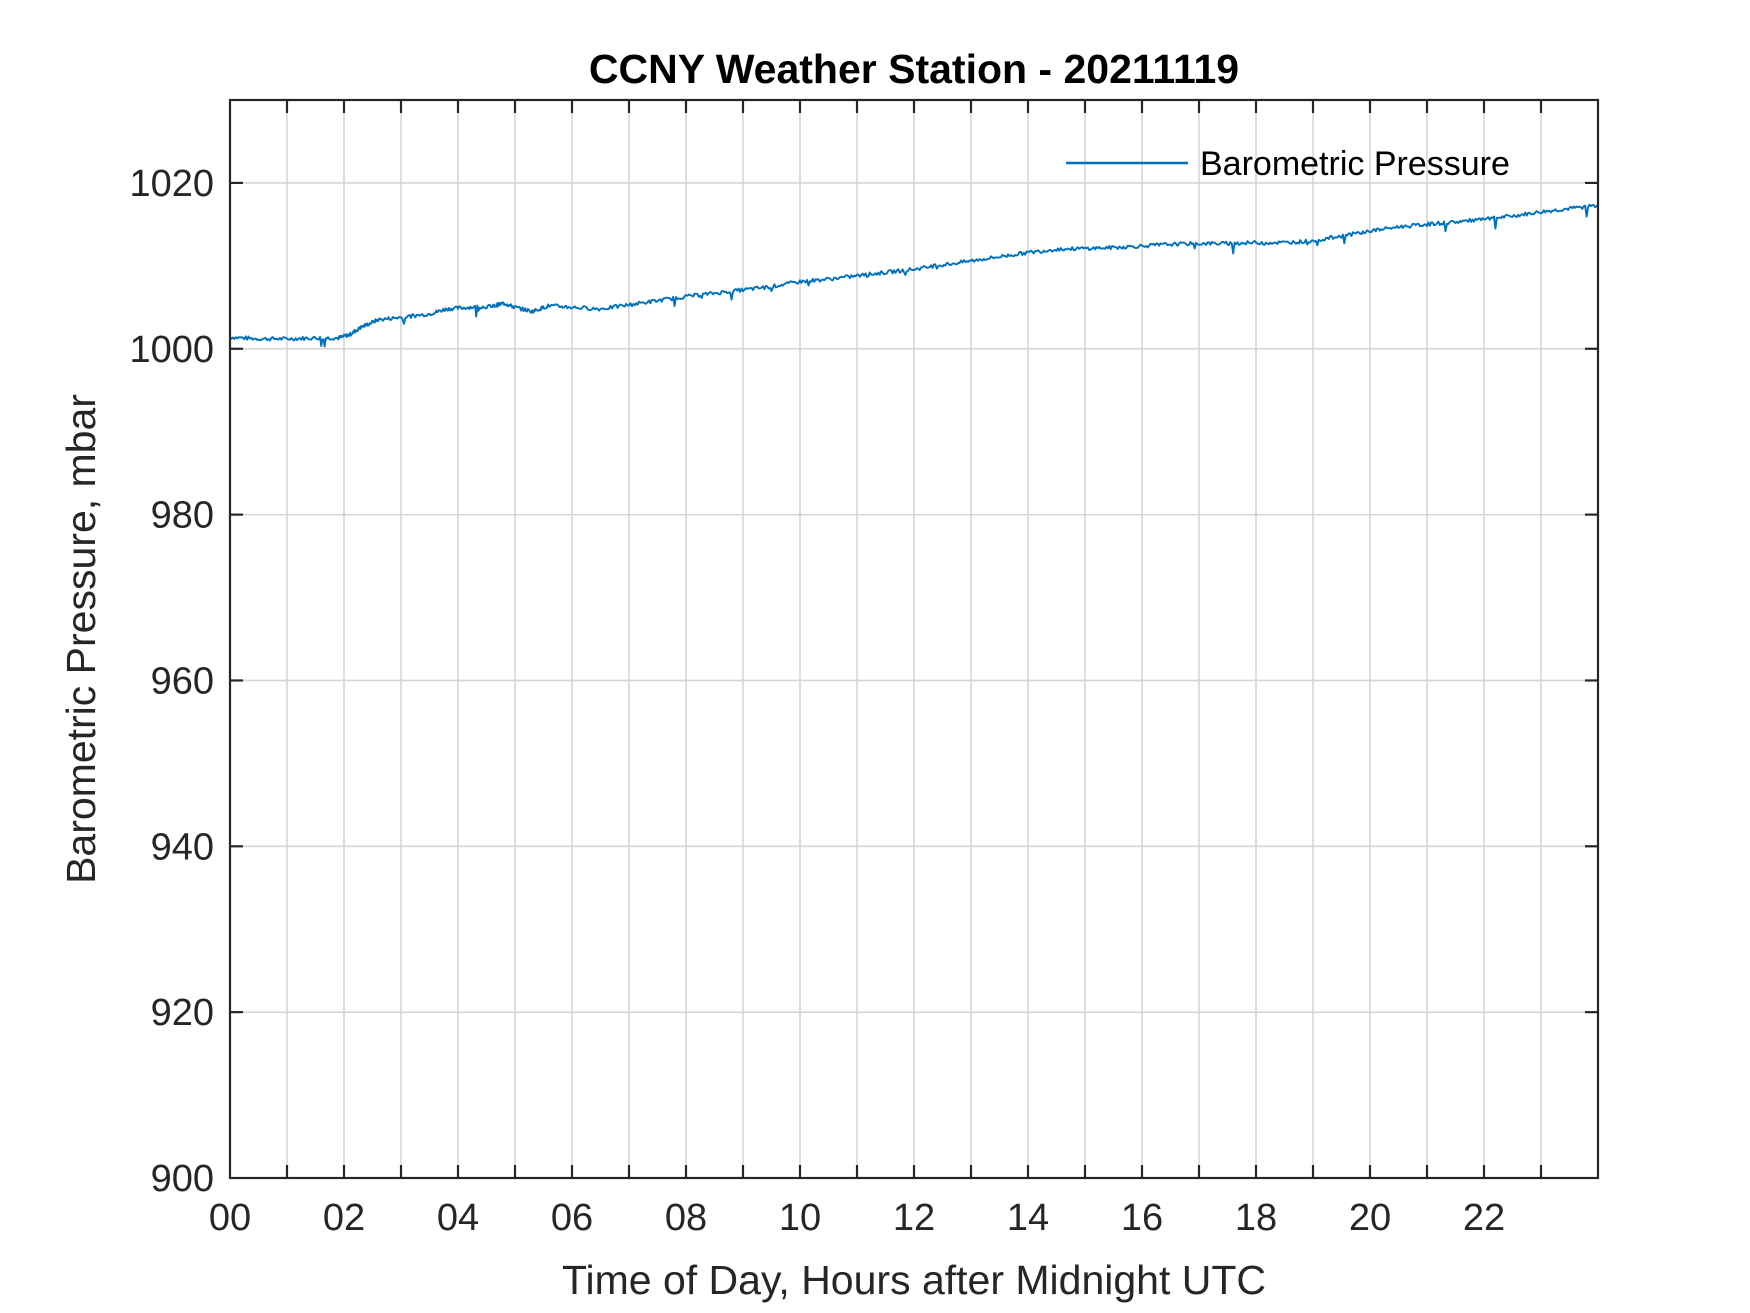 This screenshot has height=1313, width=1750. What do you see at coordinates (1355, 164) in the screenshot?
I see `legend-entry-barometric-pressure: Barometric Pressure` at bounding box center [1355, 164].